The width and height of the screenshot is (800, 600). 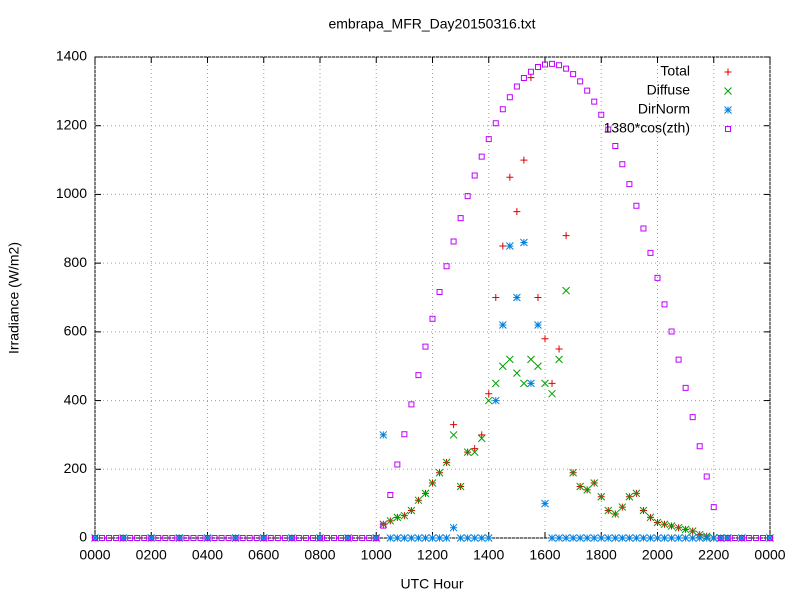 I want to click on y-tick-label: 0, so click(x=83, y=537).